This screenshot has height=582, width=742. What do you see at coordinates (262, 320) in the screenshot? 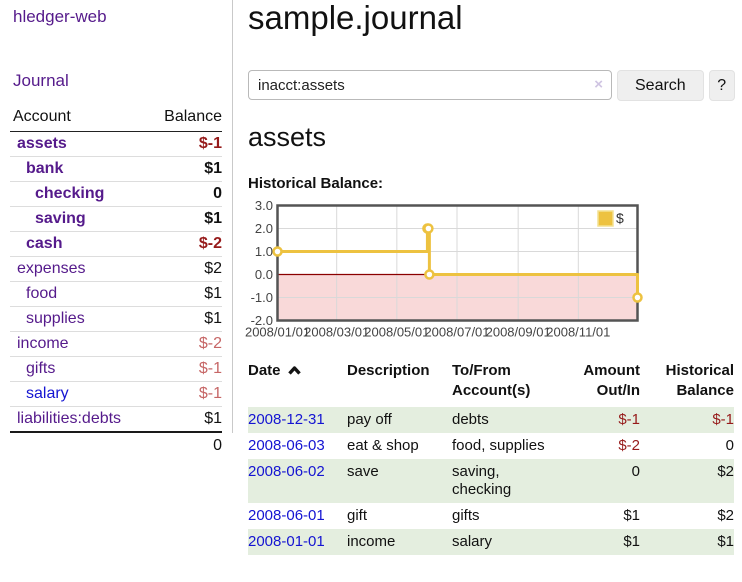
I see `y-axis-tick-label: -2.0` at bounding box center [262, 320].